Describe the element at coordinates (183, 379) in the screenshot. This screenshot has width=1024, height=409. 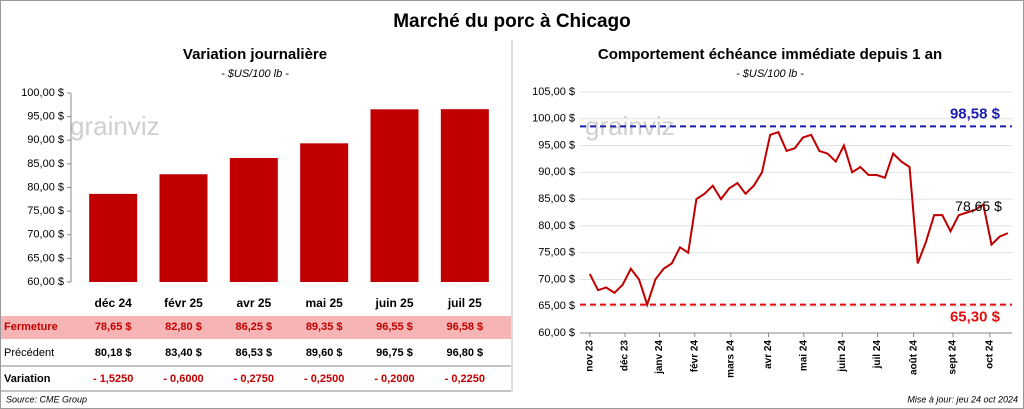
I see `cell: - 0,6000` at that location.